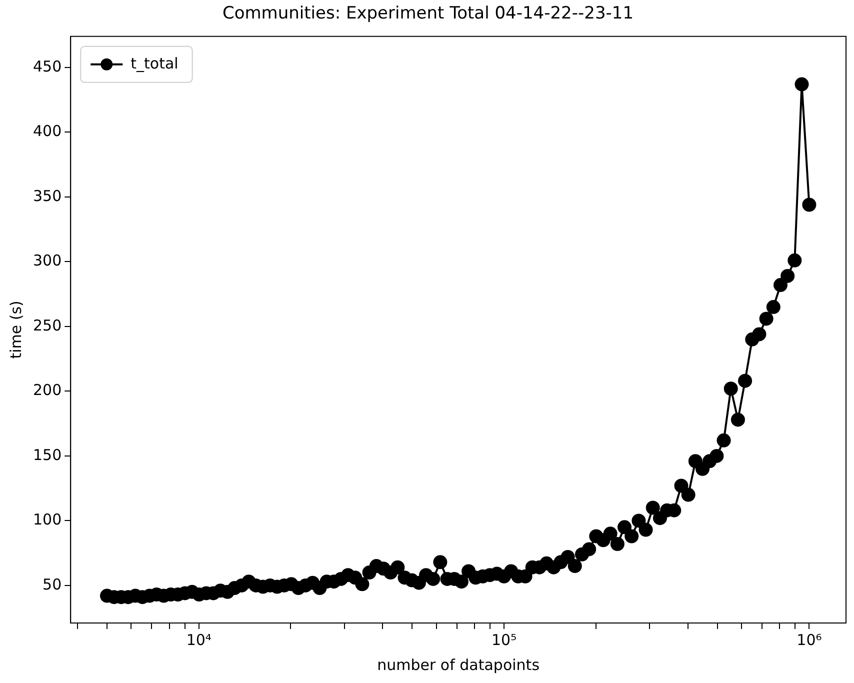  What do you see at coordinates (52, 584) in the screenshot?
I see `y-tick-label: 50` at bounding box center [52, 584].